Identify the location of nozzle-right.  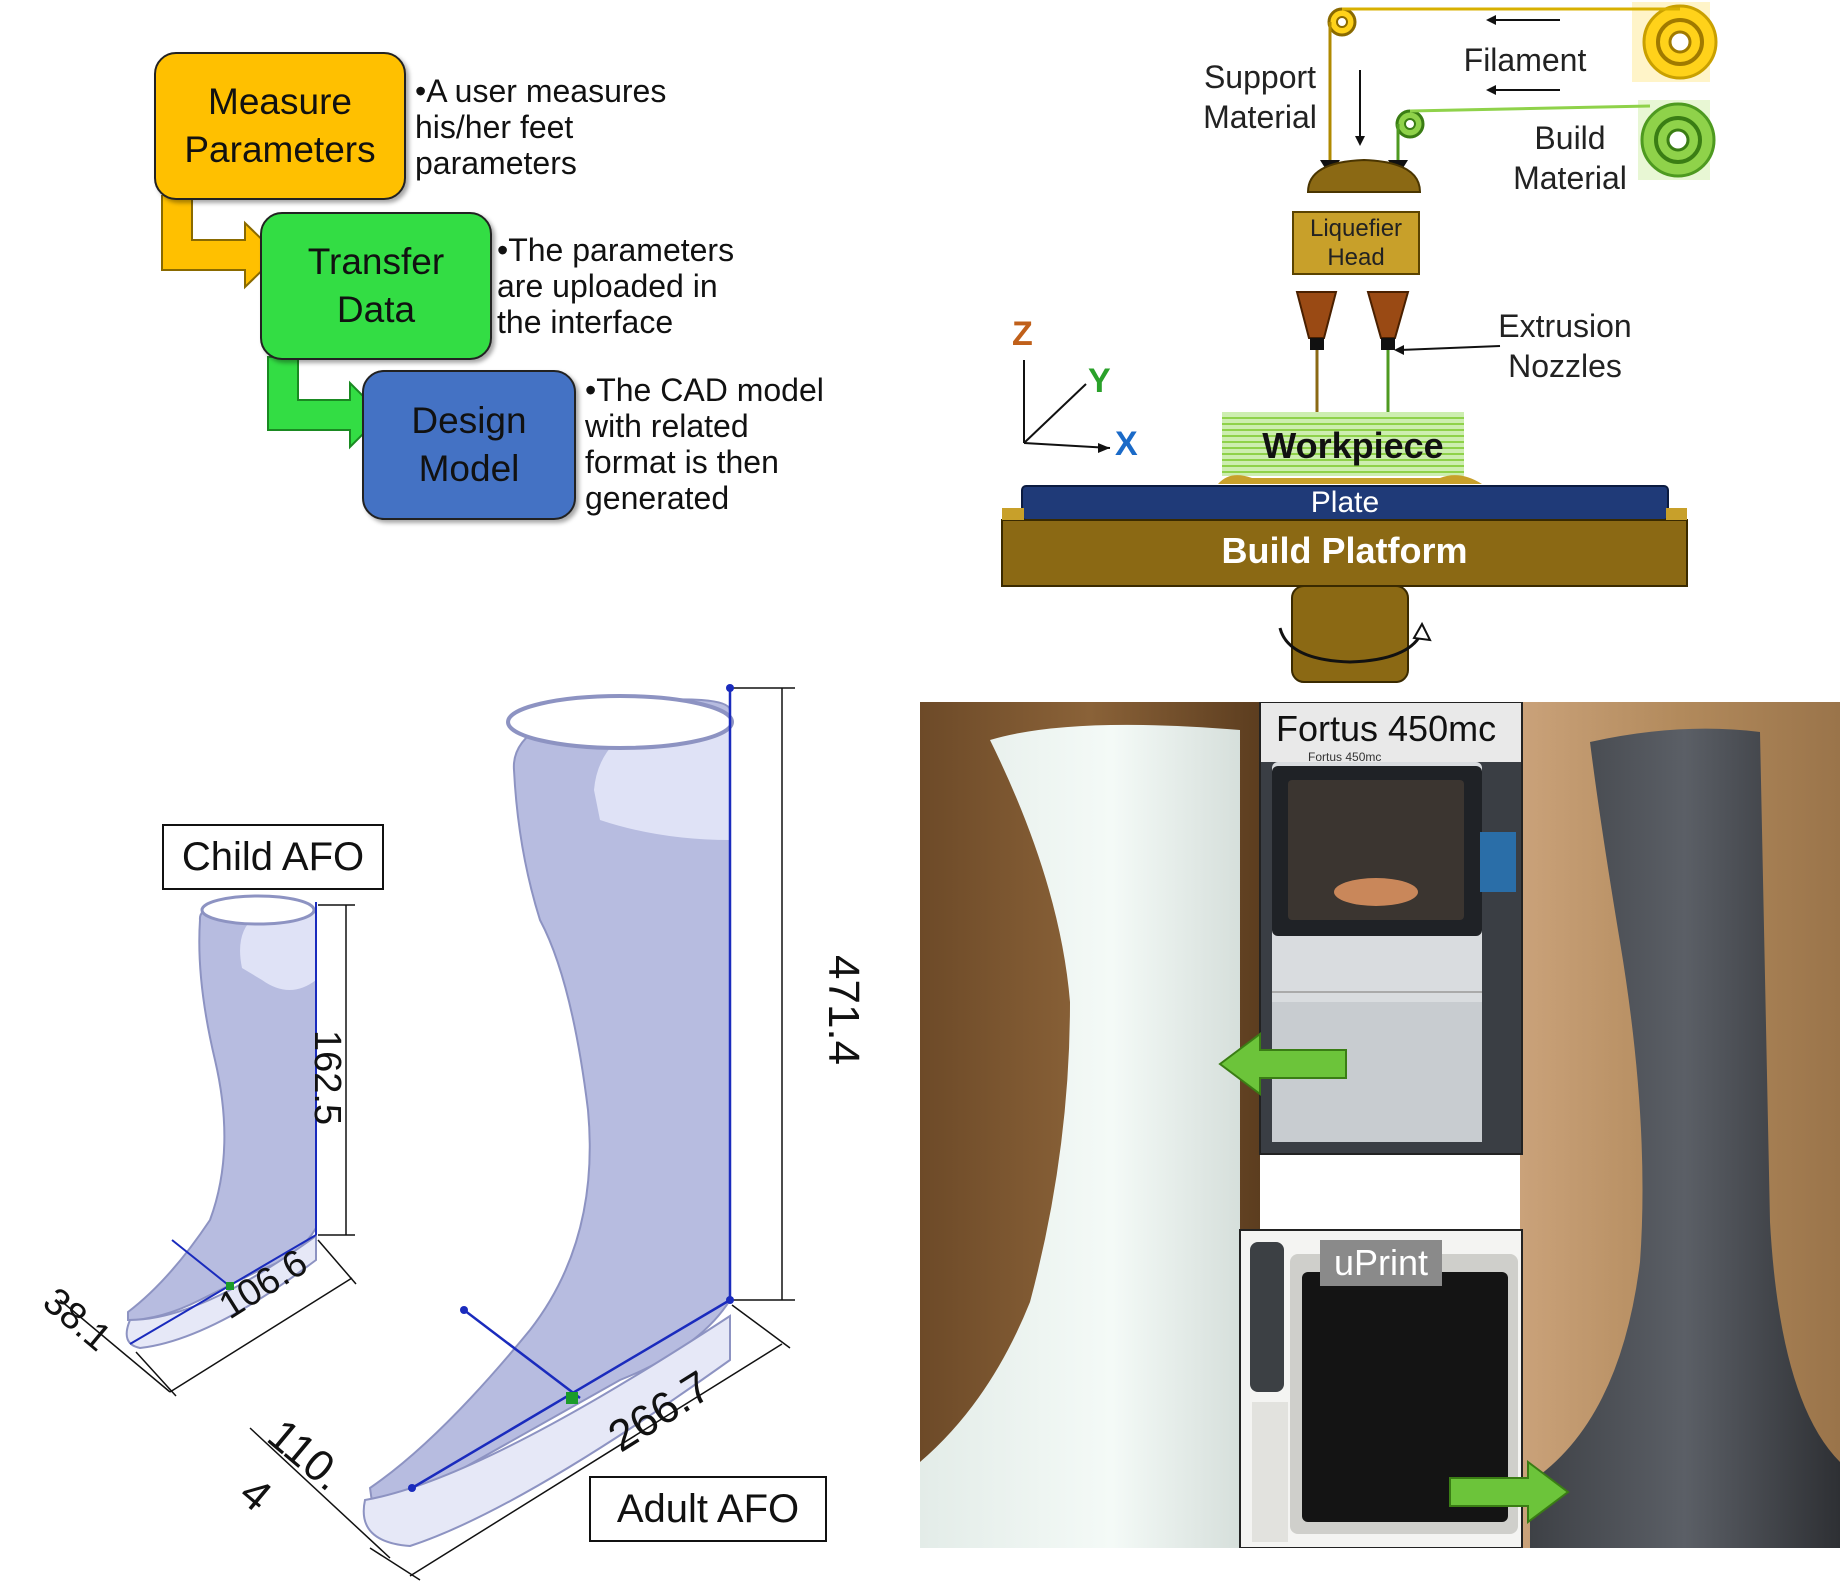
(1388, 315).